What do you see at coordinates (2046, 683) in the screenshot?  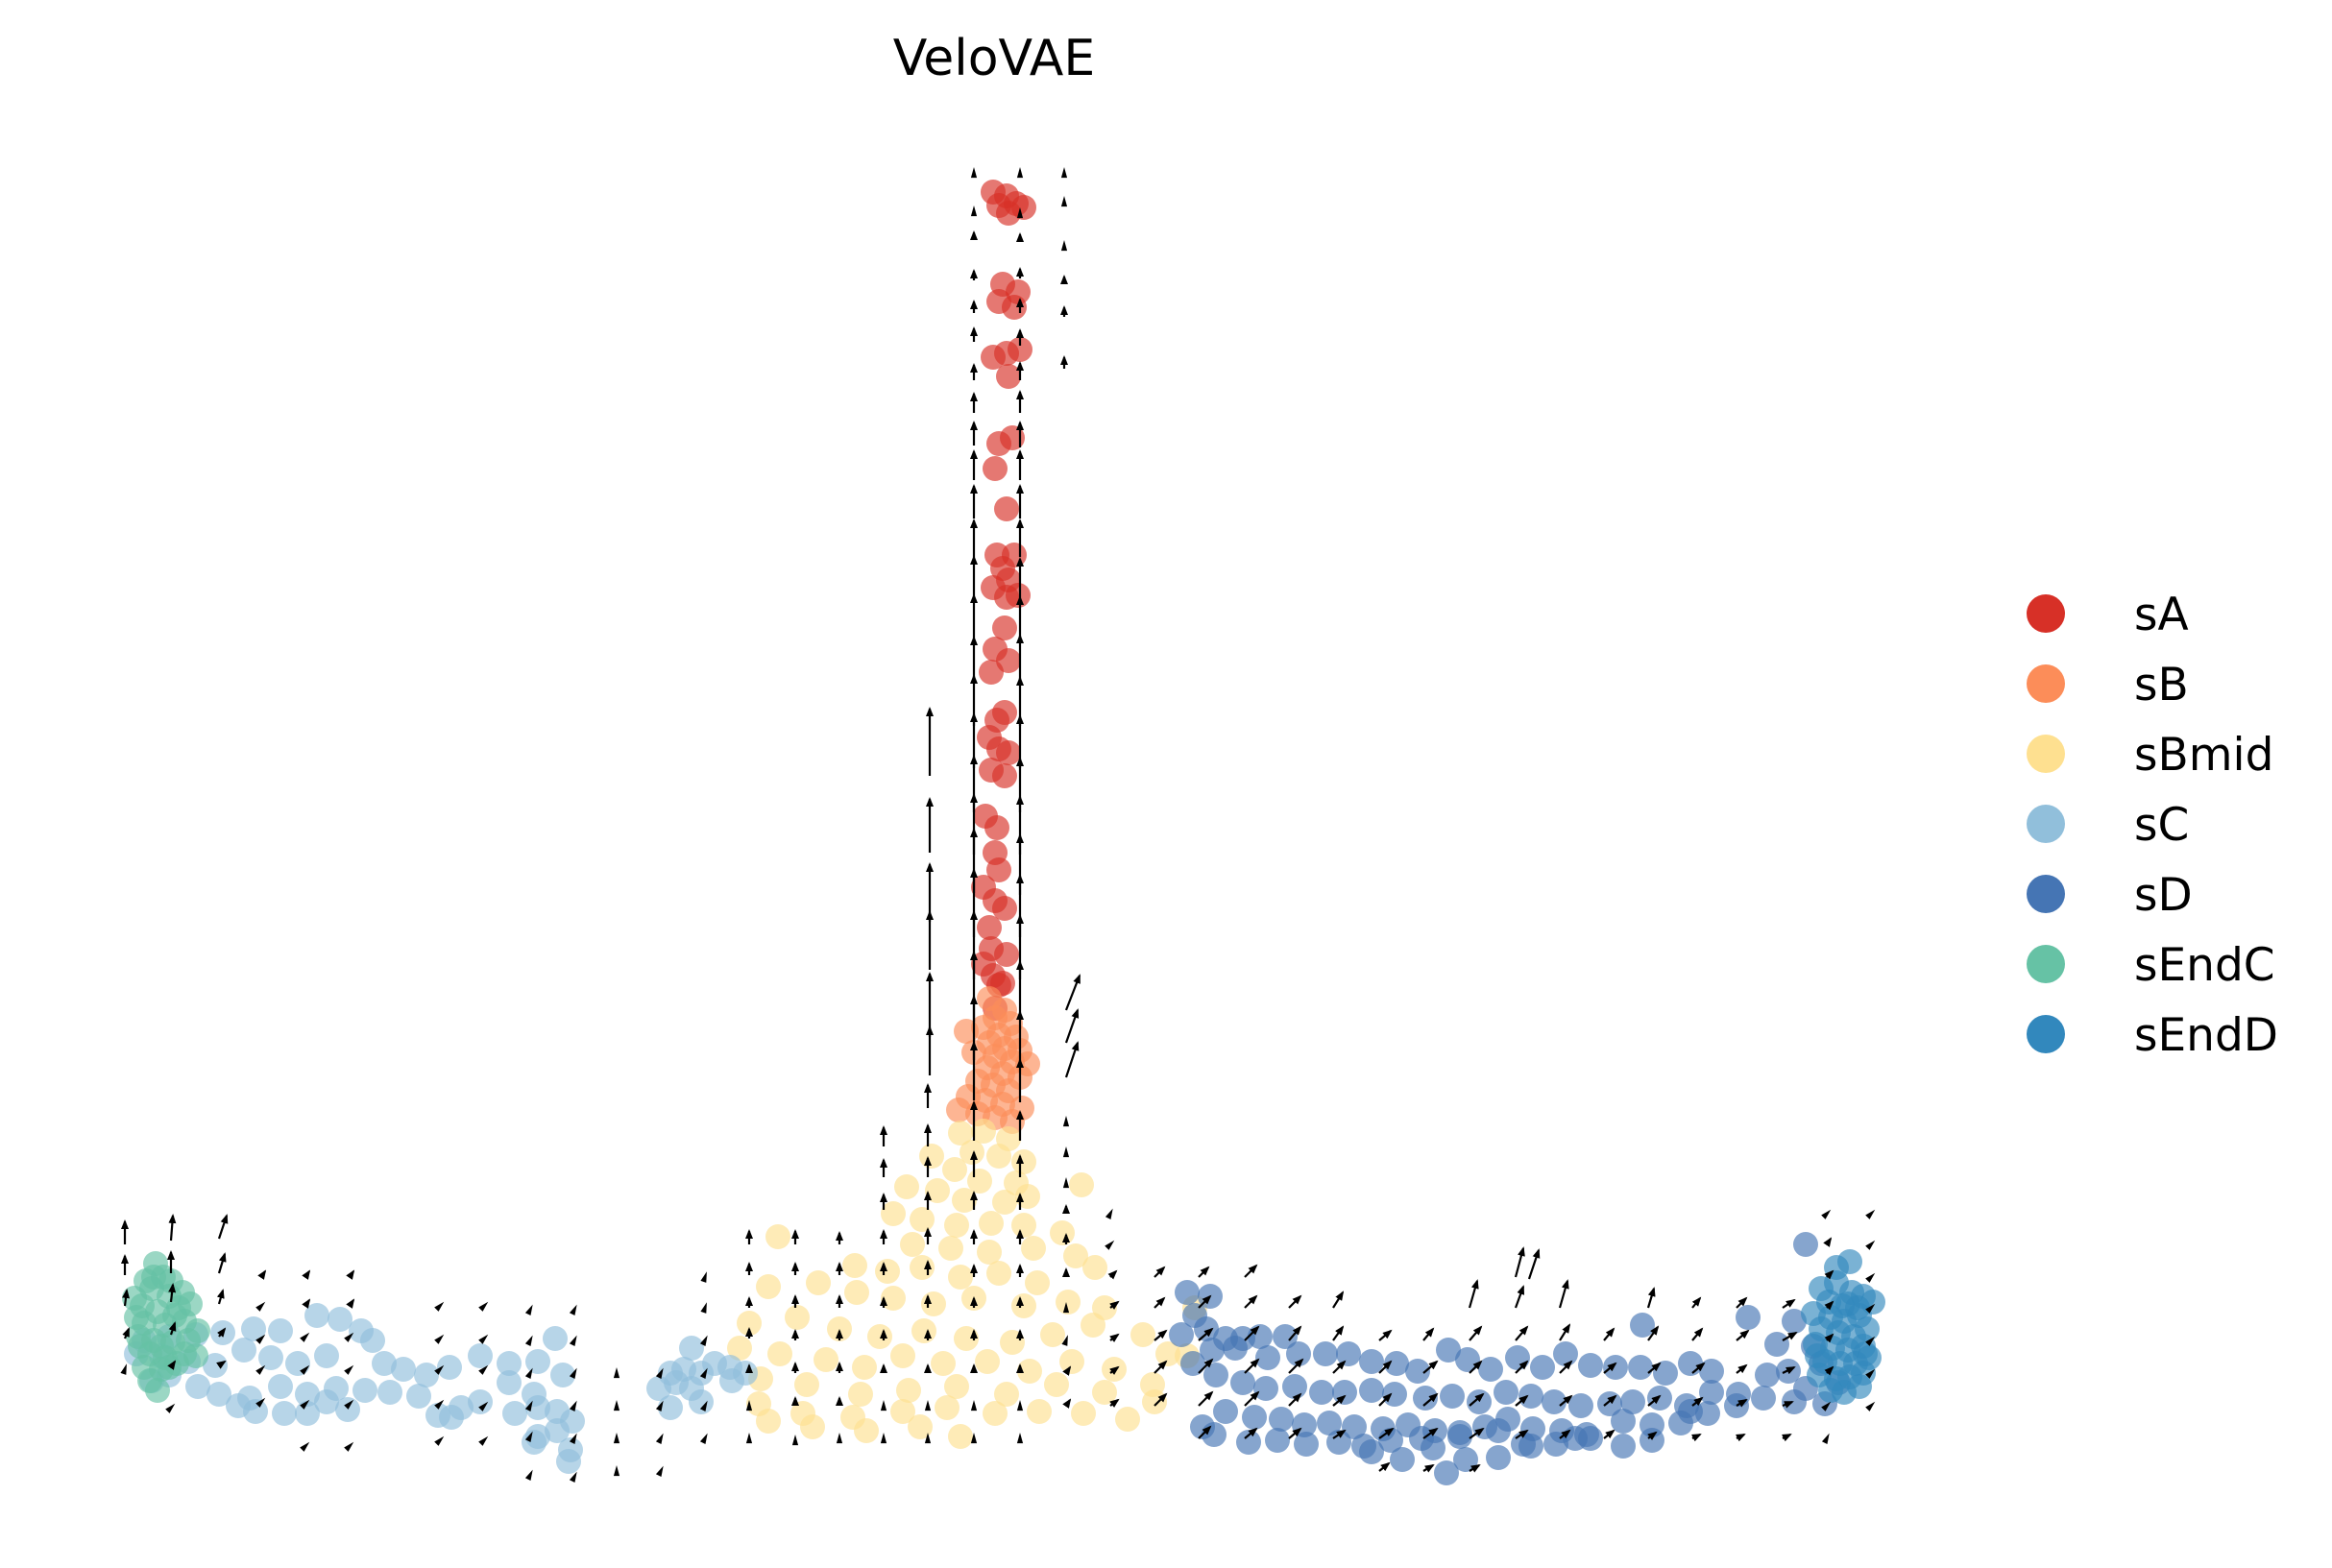 I see `legend-marker-sB` at bounding box center [2046, 683].